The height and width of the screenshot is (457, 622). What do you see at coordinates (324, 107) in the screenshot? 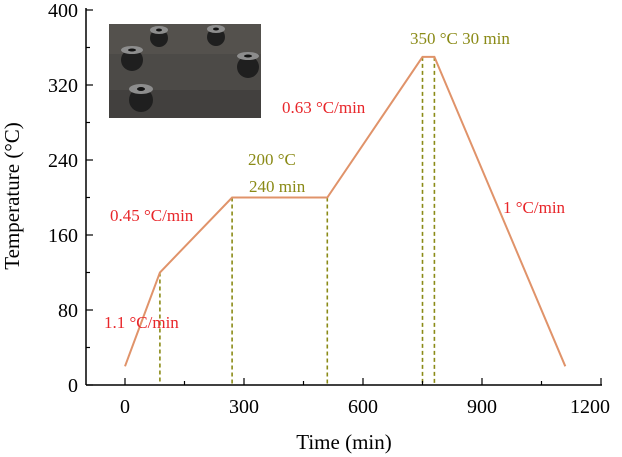
I see `annotation-rate-3: 0.63 °C/min` at bounding box center [324, 107].